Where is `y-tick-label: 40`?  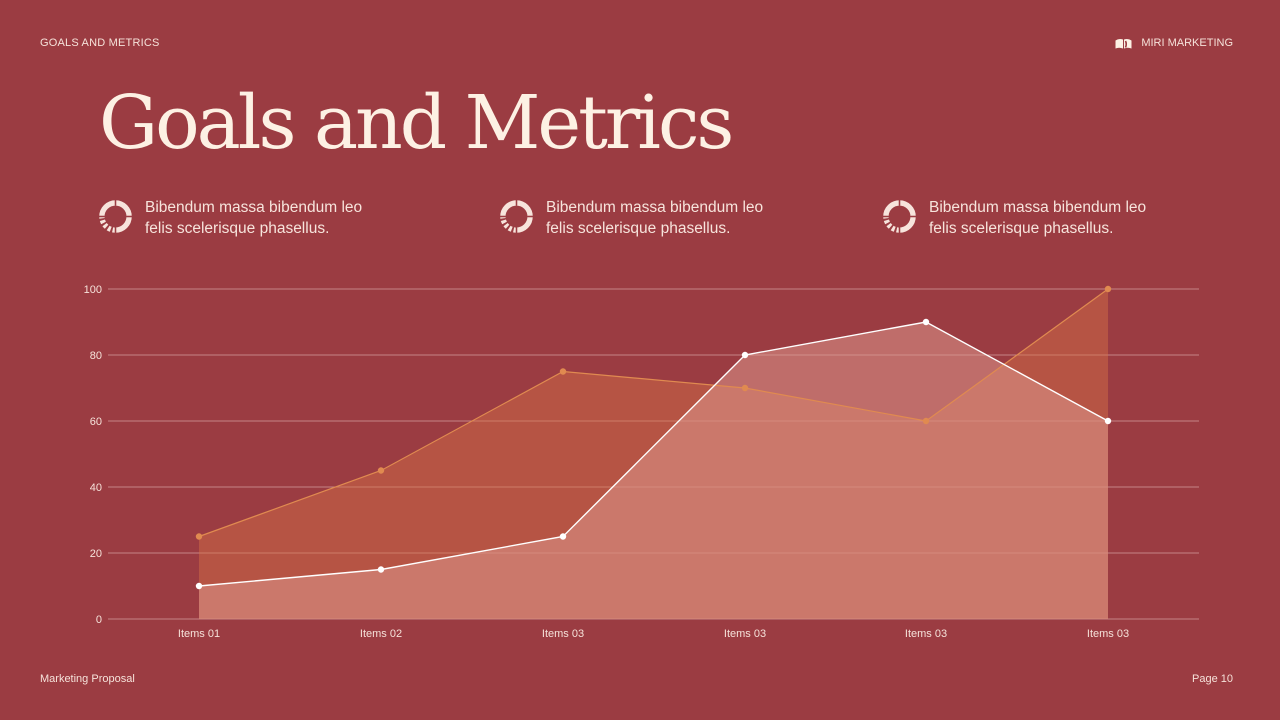 y-tick-label: 40 is located at coordinates (96, 488).